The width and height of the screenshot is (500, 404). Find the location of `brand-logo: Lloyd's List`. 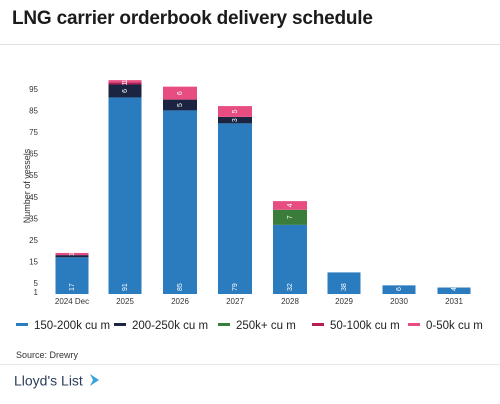

brand-logo: Lloyd's List is located at coordinates (57, 382).